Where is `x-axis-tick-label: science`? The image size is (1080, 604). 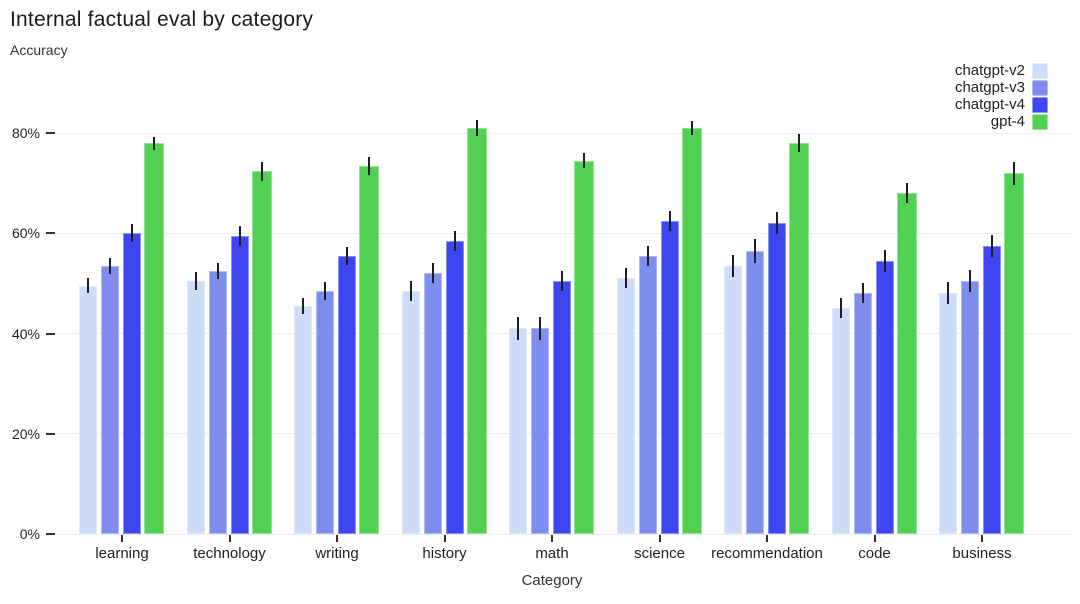 x-axis-tick-label: science is located at coordinates (659, 553).